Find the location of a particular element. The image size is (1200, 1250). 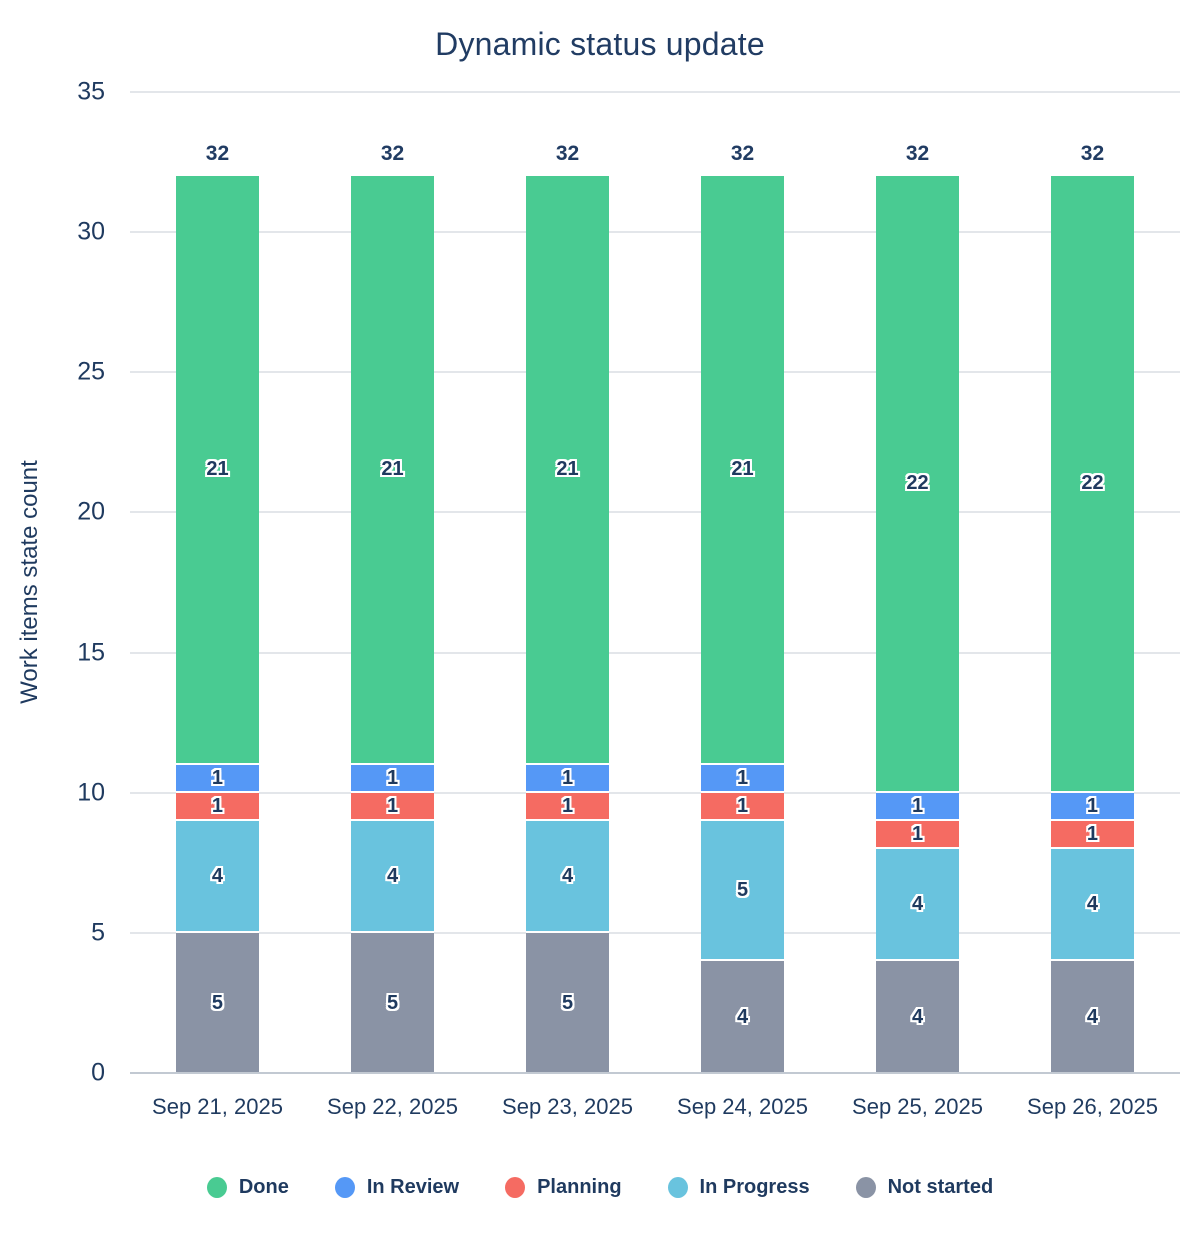

y-tick-label-30: 30 is located at coordinates (91, 231).